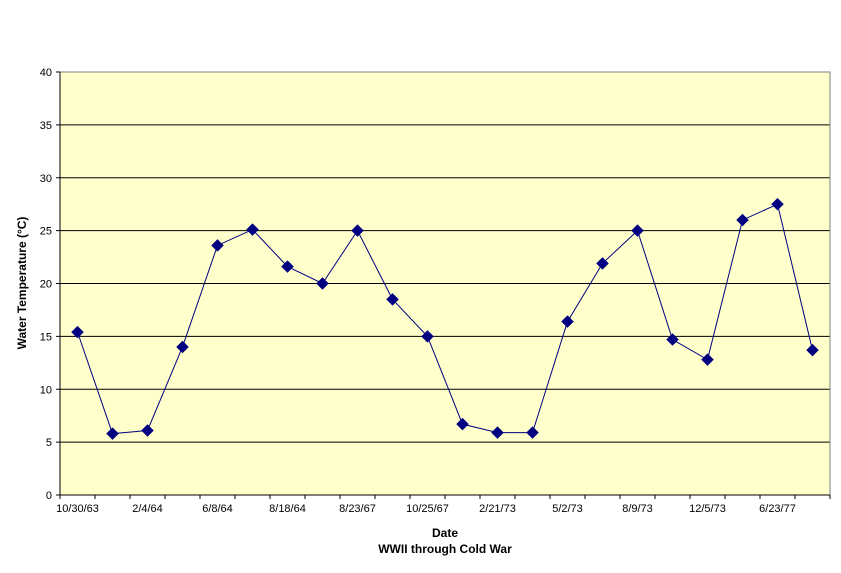  Describe the element at coordinates (22, 283) in the screenshot. I see `y-axis-title: Water Temperature (°C)` at that location.